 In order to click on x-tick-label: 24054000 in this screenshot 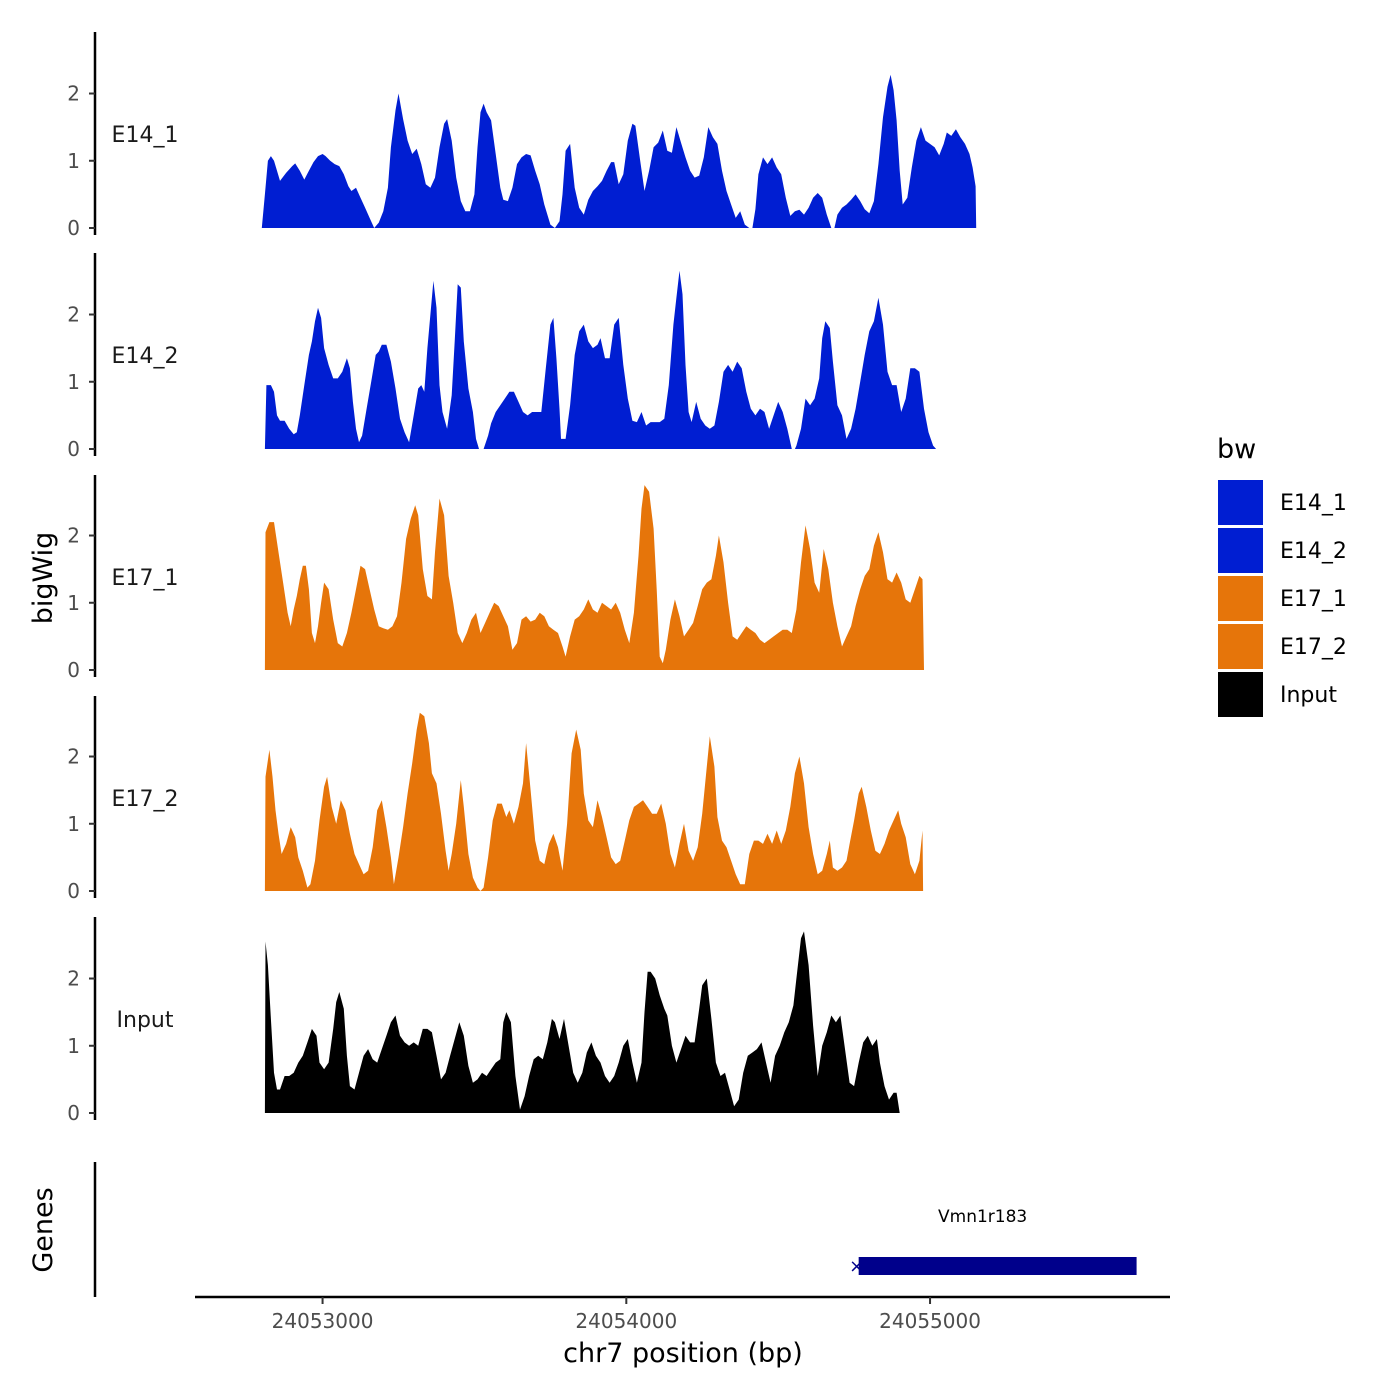, I will do `click(626, 1321)`.